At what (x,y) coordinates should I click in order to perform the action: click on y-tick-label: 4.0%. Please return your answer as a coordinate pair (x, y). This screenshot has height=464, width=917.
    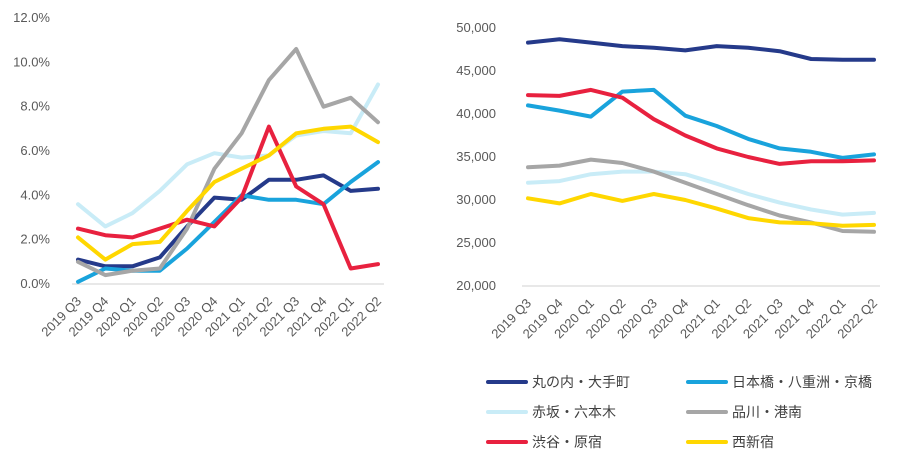
    Looking at the image, I should click on (35, 194).